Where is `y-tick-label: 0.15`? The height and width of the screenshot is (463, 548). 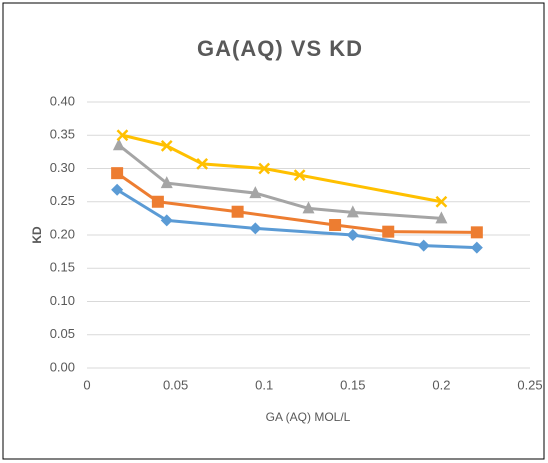
y-tick-label: 0.15 is located at coordinates (62, 267).